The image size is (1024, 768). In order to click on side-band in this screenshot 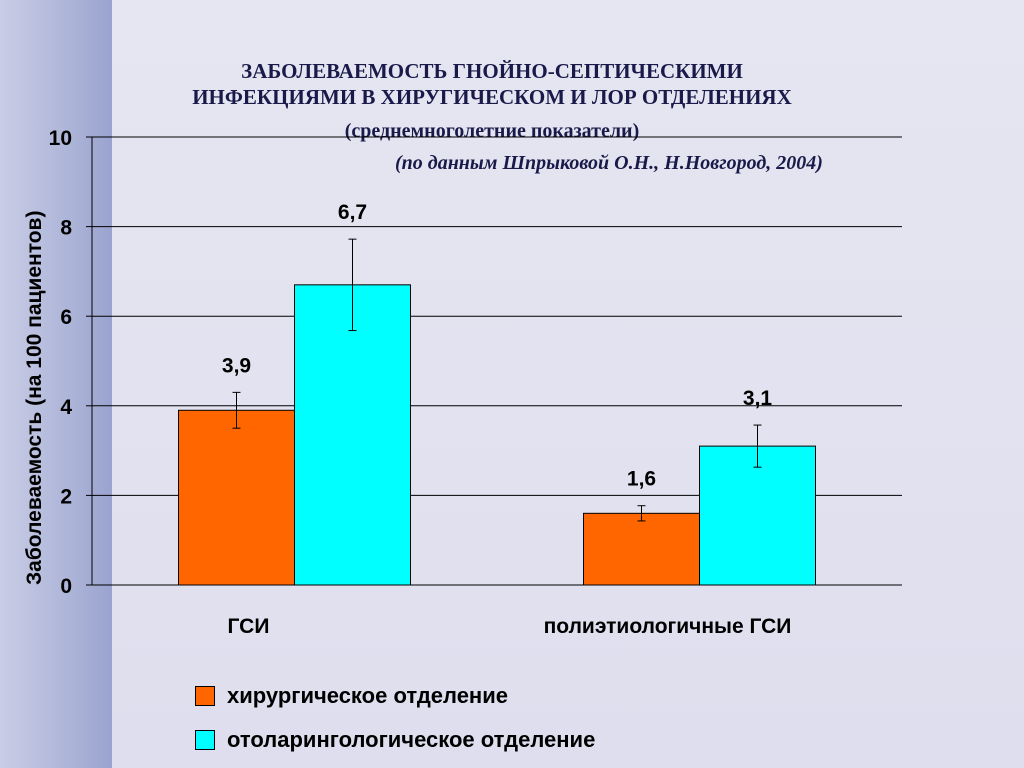, I will do `click(56, 384)`.